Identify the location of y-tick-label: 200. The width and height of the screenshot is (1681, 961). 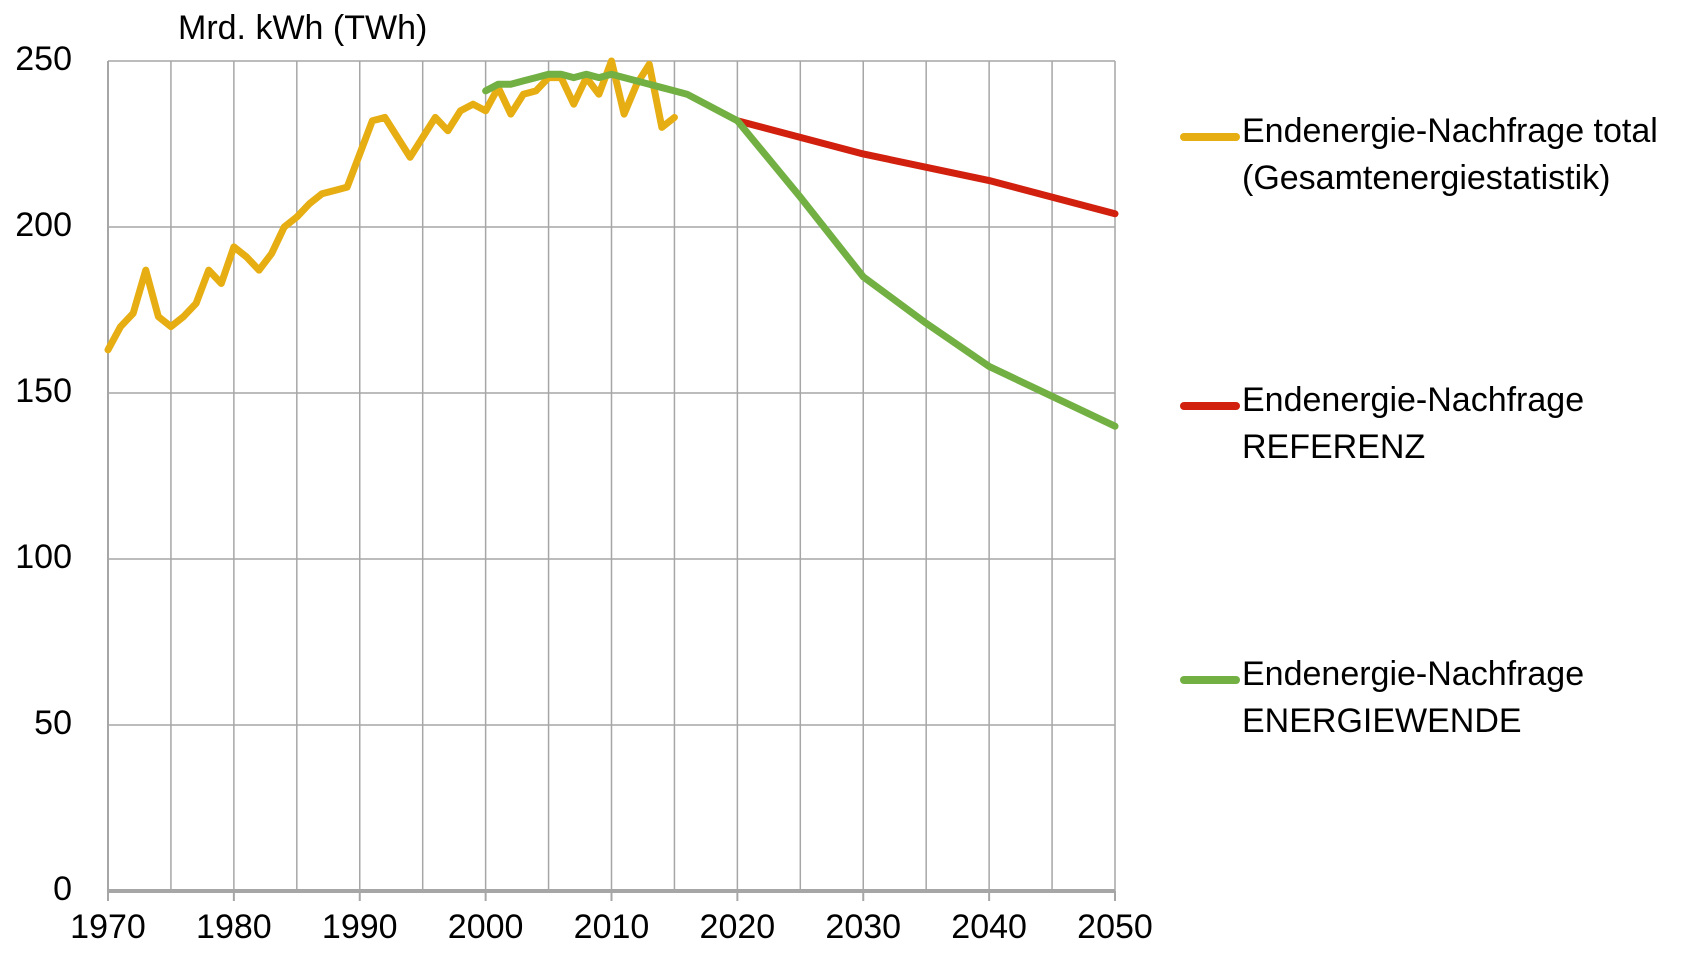
(43, 225).